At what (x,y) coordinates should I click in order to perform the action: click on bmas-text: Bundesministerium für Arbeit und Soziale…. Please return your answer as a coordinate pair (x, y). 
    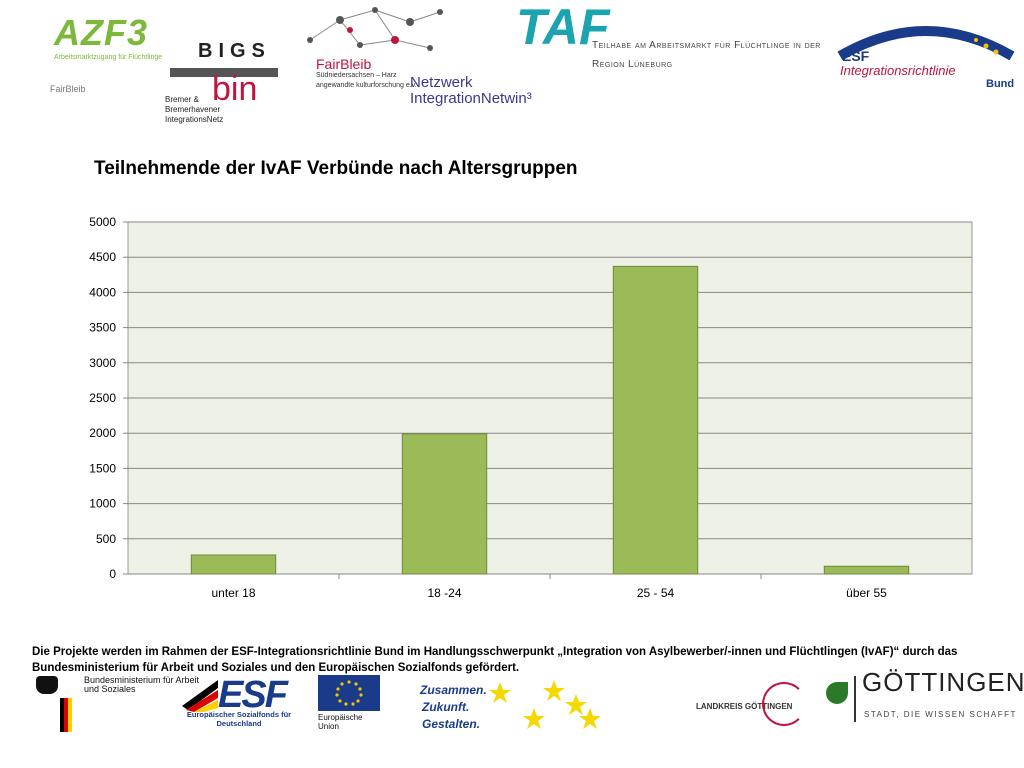
    Looking at the image, I should click on (142, 684).